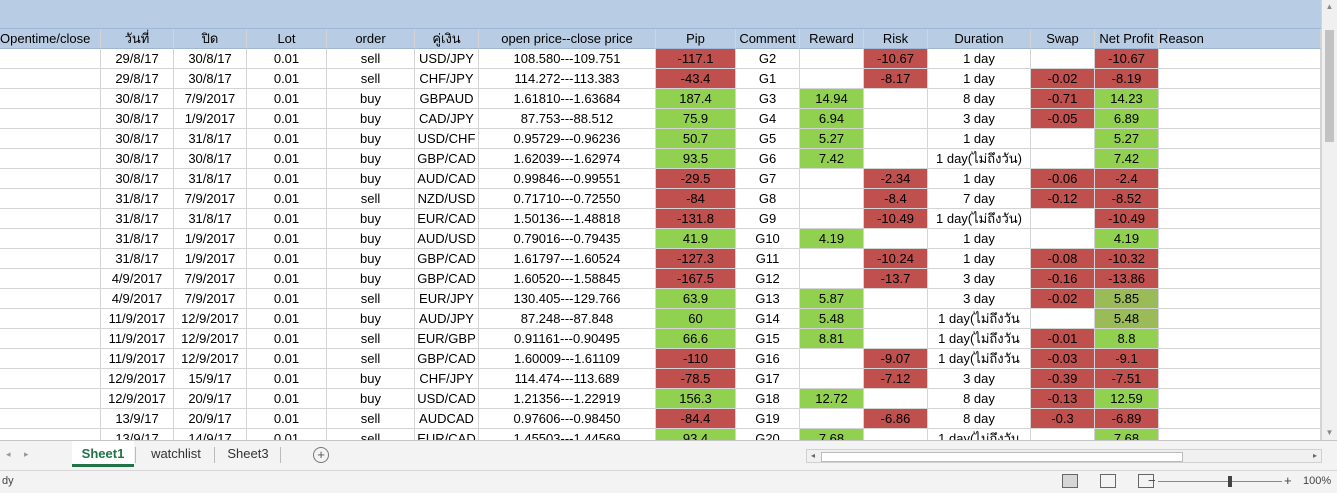 This screenshot has height=493, width=1337. Describe the element at coordinates (8, 454) in the screenshot. I see `prev-sheet-icon: ◂` at that location.